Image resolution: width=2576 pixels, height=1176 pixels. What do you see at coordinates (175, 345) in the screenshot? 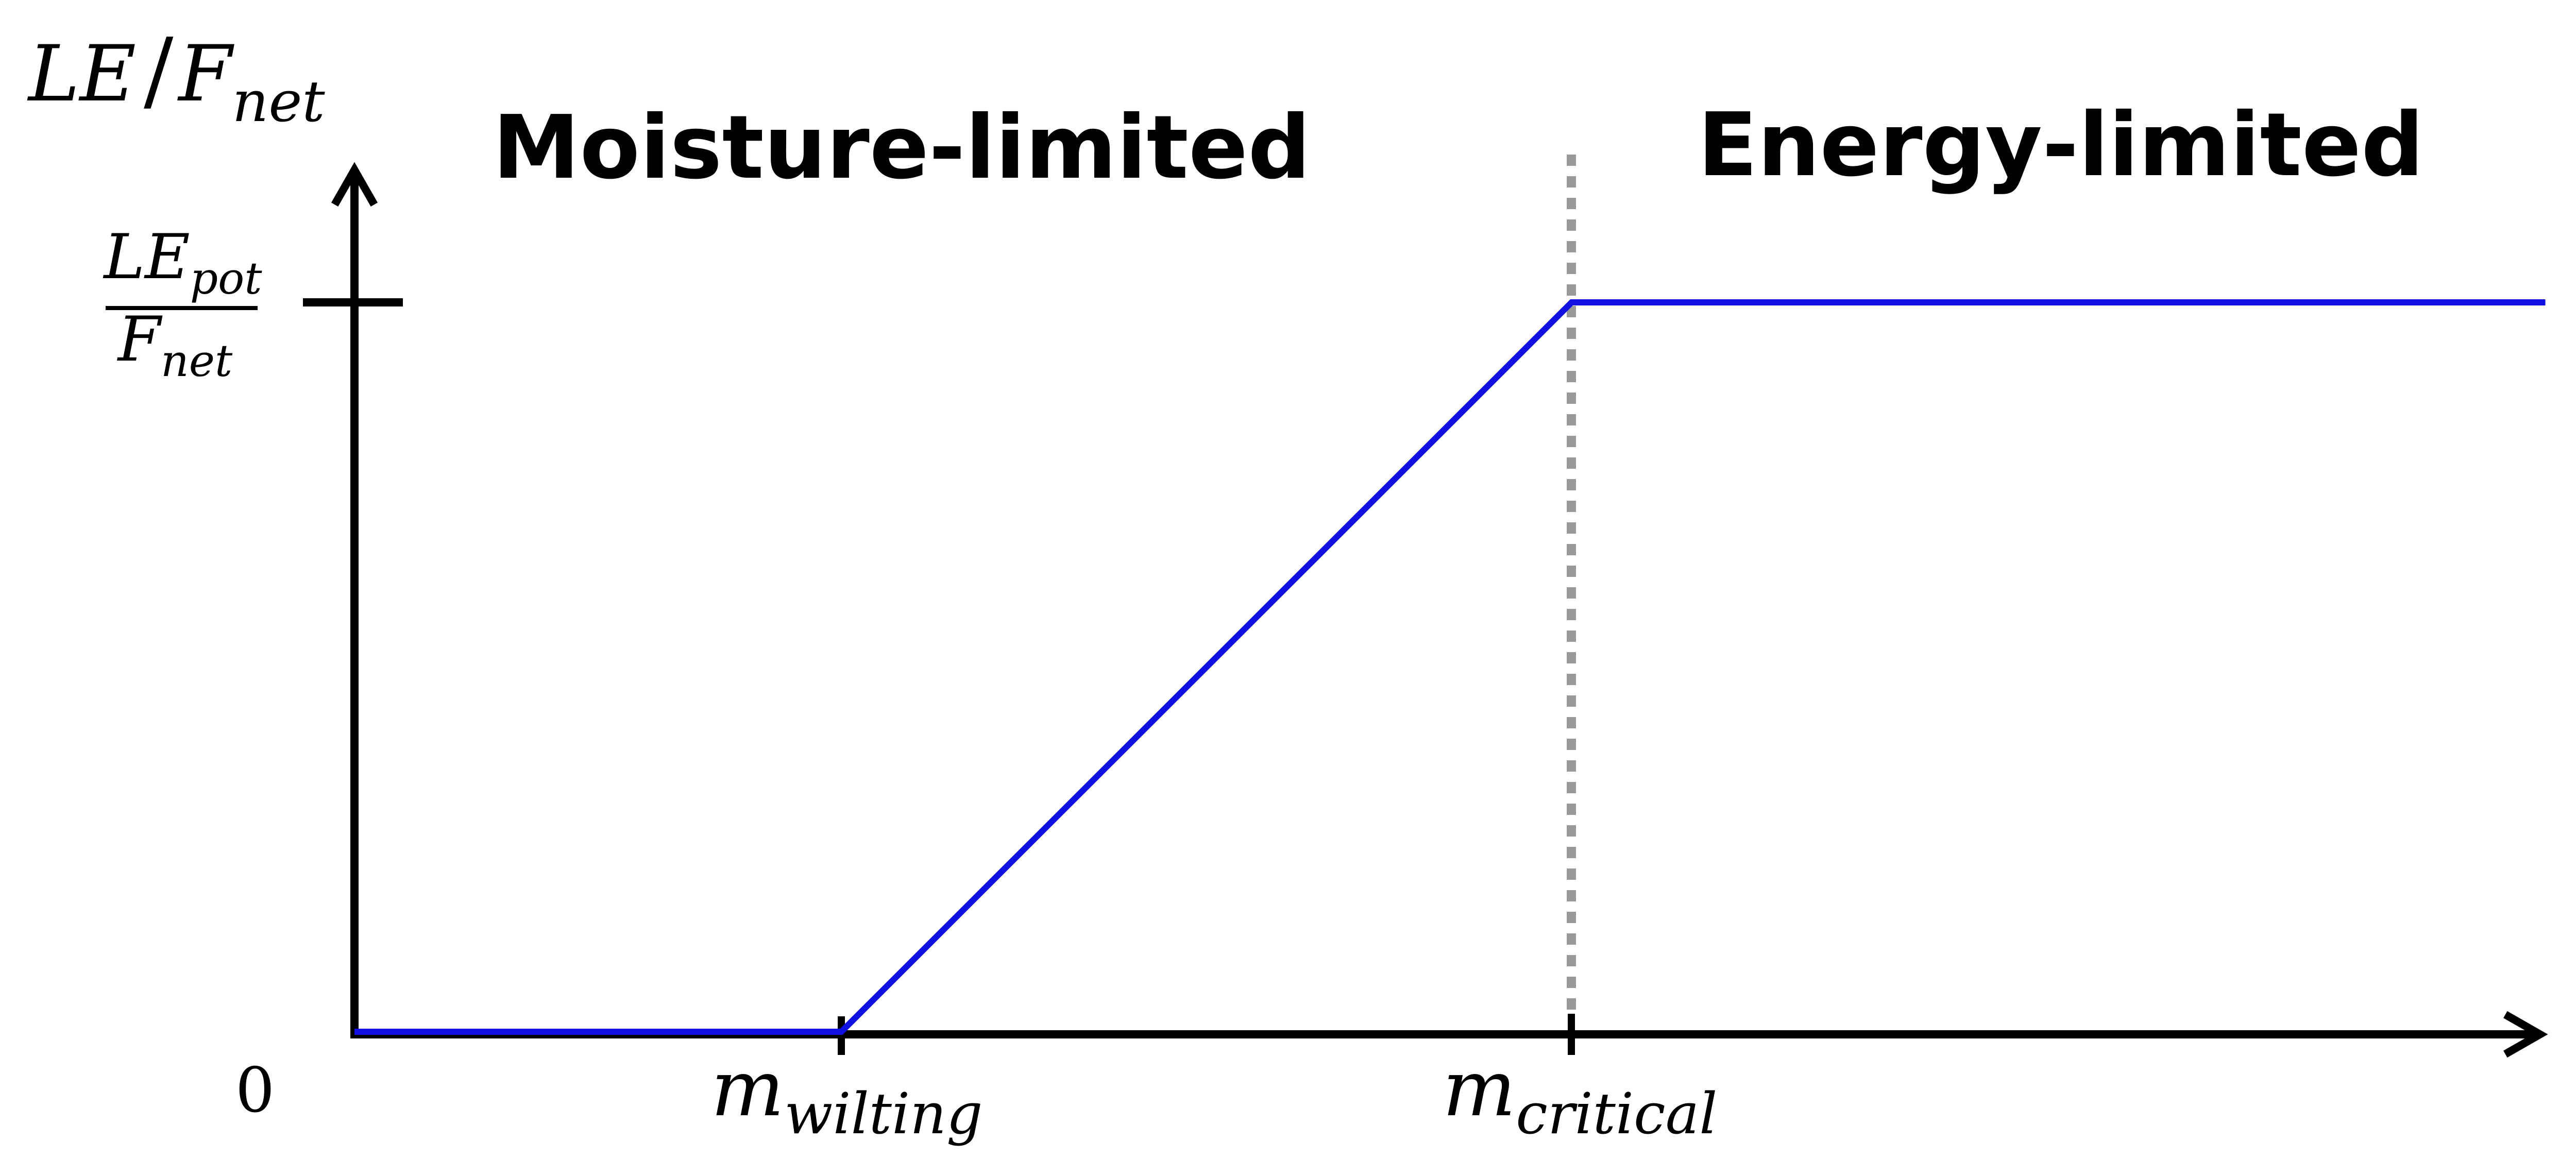
I see `svg-text: Fnet` at bounding box center [175, 345].